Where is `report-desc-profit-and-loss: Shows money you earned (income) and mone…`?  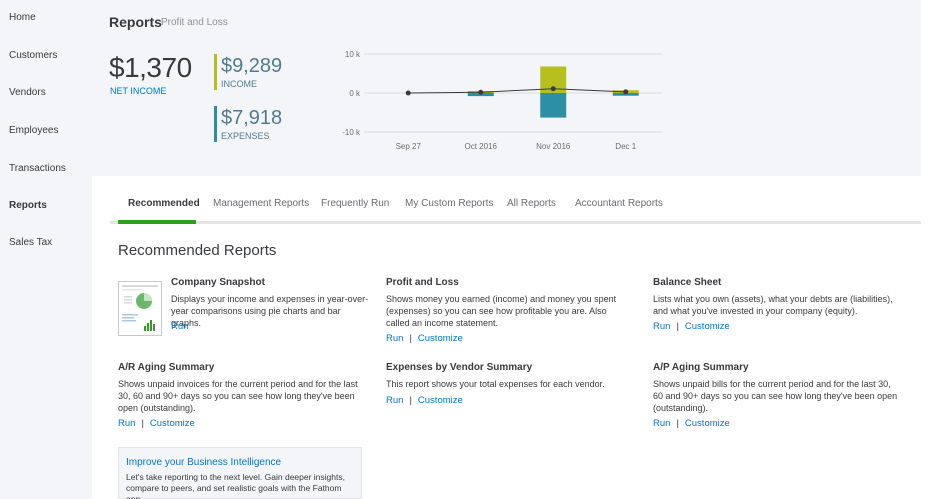 report-desc-profit-and-loss: Shows money you earned (income) and mone… is located at coordinates (501, 311).